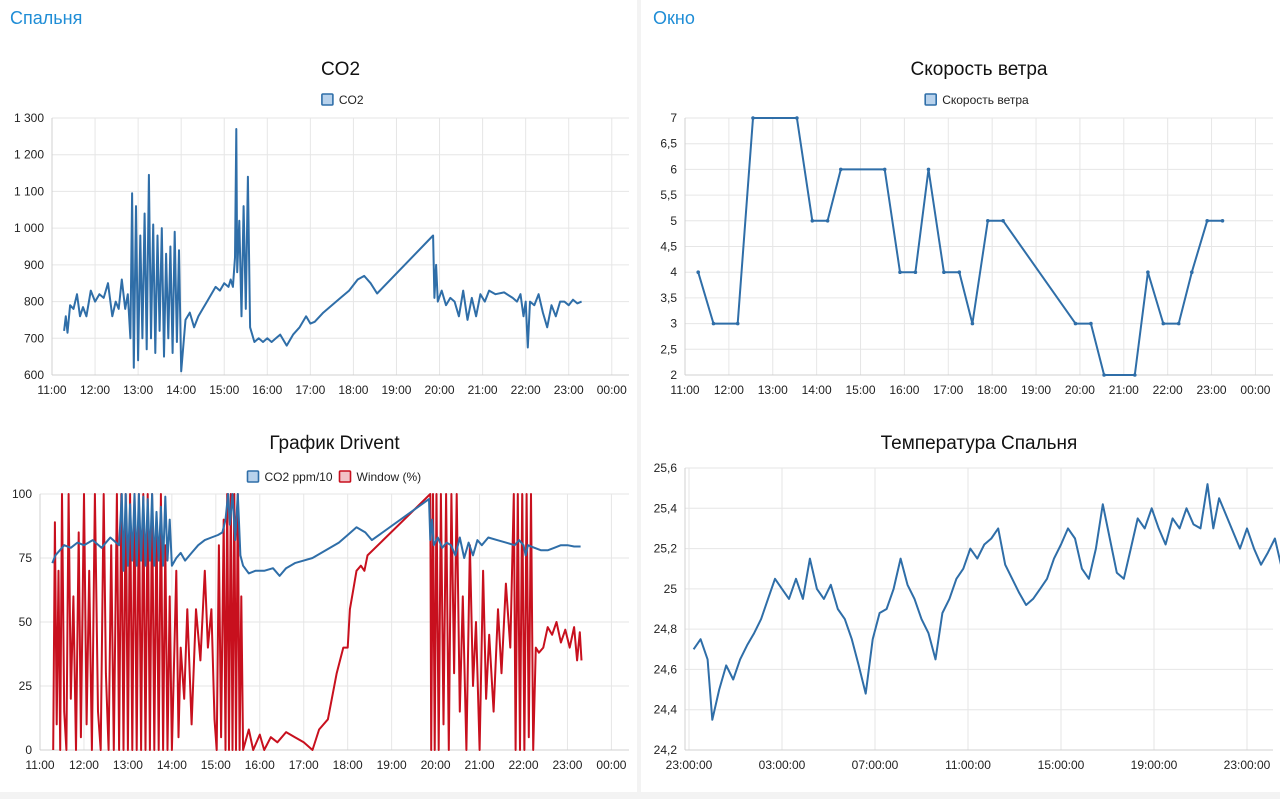 This screenshot has height=799, width=1280. I want to click on x-tick-label: 23:00:00, so click(1247, 765).